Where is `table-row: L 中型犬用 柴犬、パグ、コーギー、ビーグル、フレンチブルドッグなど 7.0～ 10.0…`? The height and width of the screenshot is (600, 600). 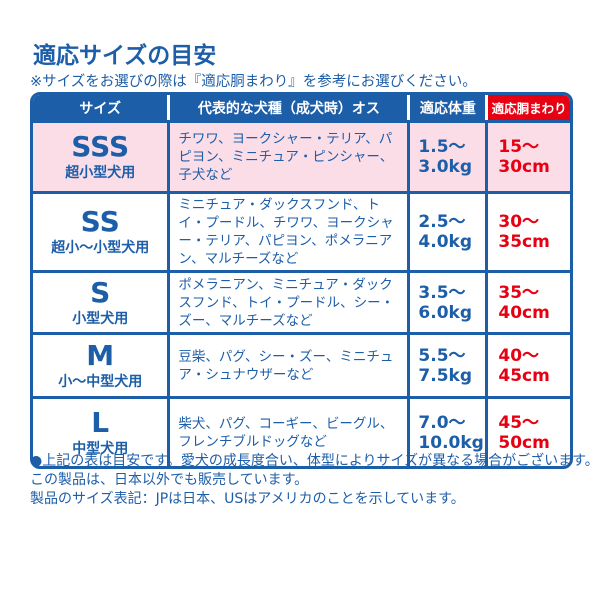
table-row: L 中型犬用 柴犬、パグ、コーギー、ビーグル、フレンチブルドッグなど 7.0～ 10.0… is located at coordinates (301, 431).